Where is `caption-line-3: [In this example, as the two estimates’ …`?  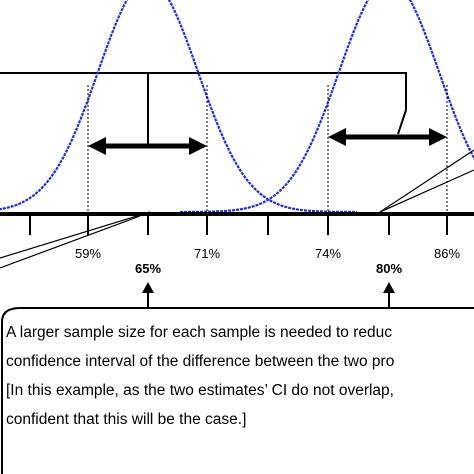
caption-line-3: [In this example, as the two estimates’ … is located at coordinates (200, 390).